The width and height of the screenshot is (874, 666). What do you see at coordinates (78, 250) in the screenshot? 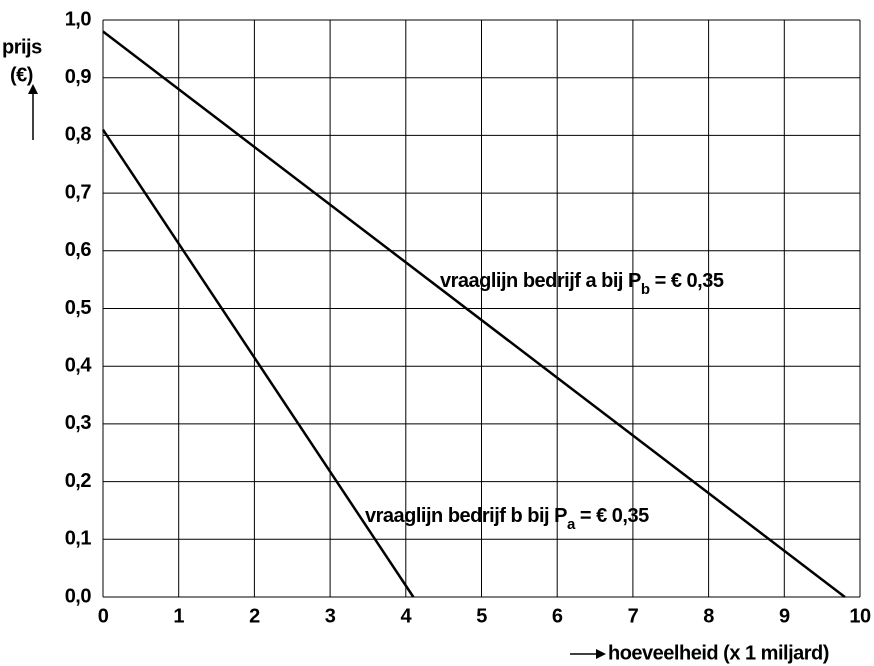
I see `y-tick-label: 0,6` at bounding box center [78, 250].